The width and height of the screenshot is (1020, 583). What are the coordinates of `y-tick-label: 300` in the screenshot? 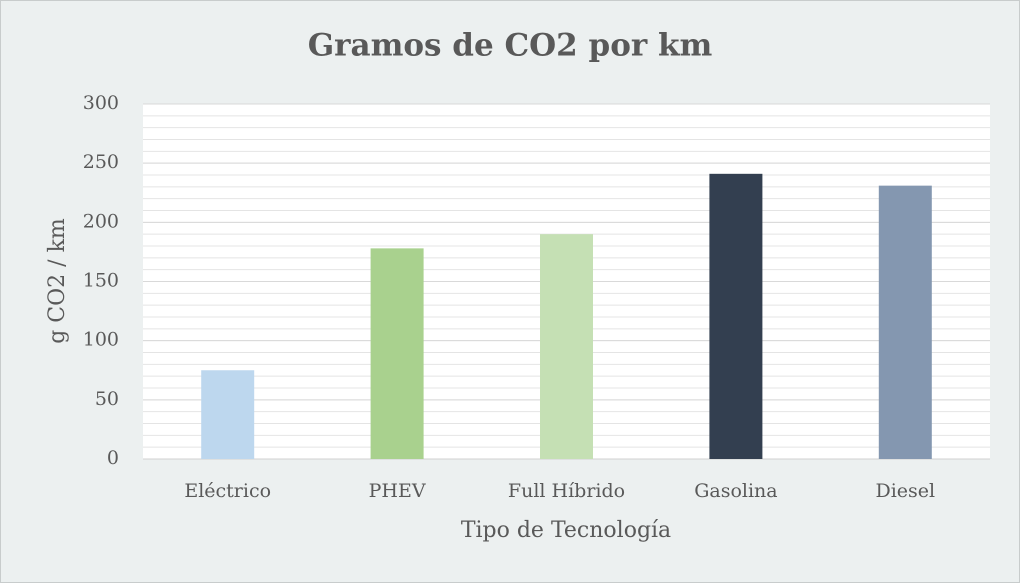 It's located at (101, 103).